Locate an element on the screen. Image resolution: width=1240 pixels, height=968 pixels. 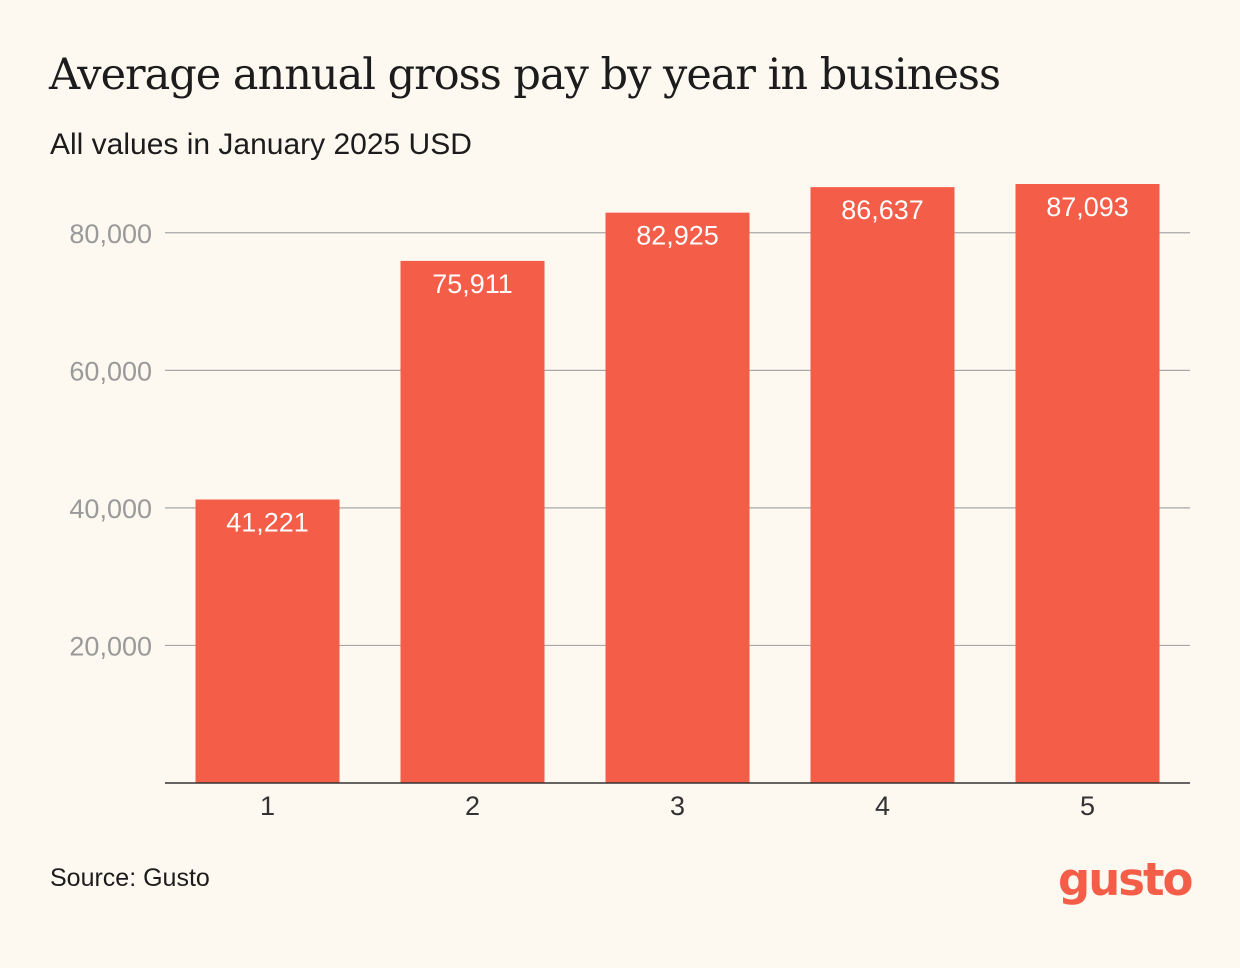
x-tick-label: 1 is located at coordinates (267, 806).